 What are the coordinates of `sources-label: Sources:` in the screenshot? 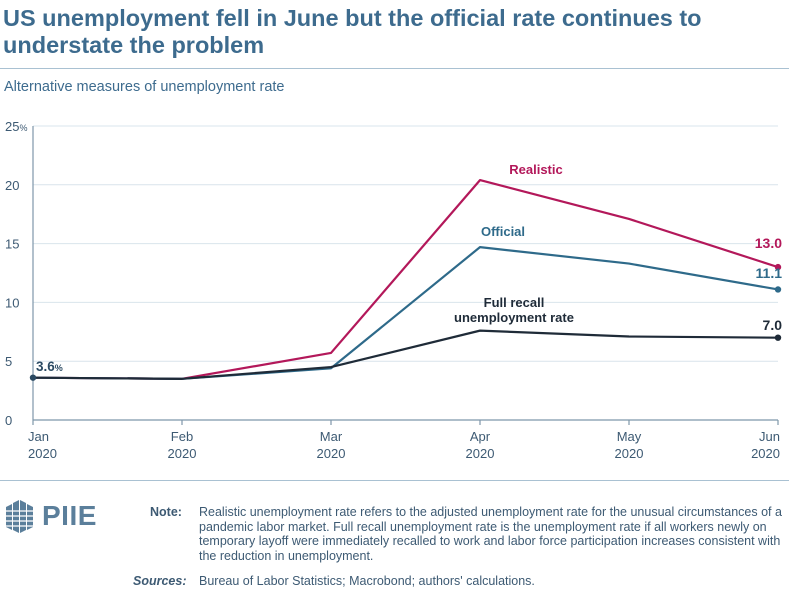 It's located at (160, 581).